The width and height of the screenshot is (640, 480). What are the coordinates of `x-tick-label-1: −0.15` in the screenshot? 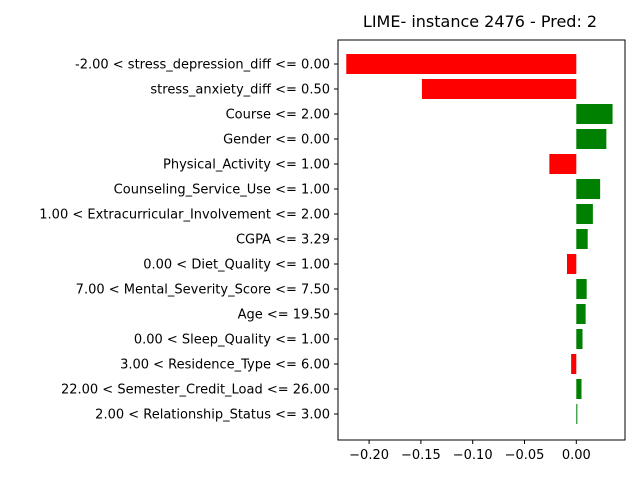 It's located at (421, 455).